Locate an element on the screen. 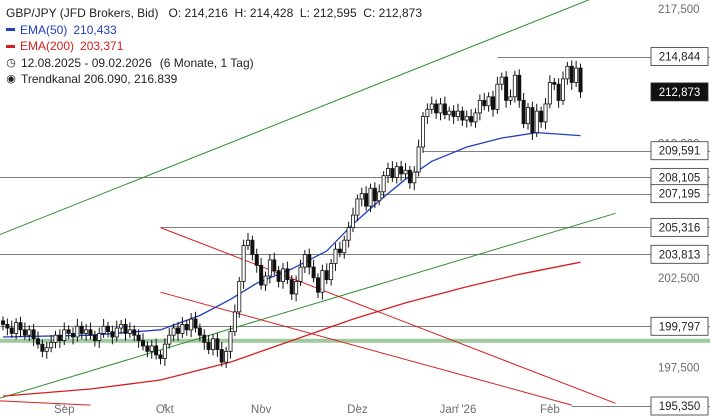 The width and height of the screenshot is (710, 420). level-label-4: 205,316 is located at coordinates (679, 227).